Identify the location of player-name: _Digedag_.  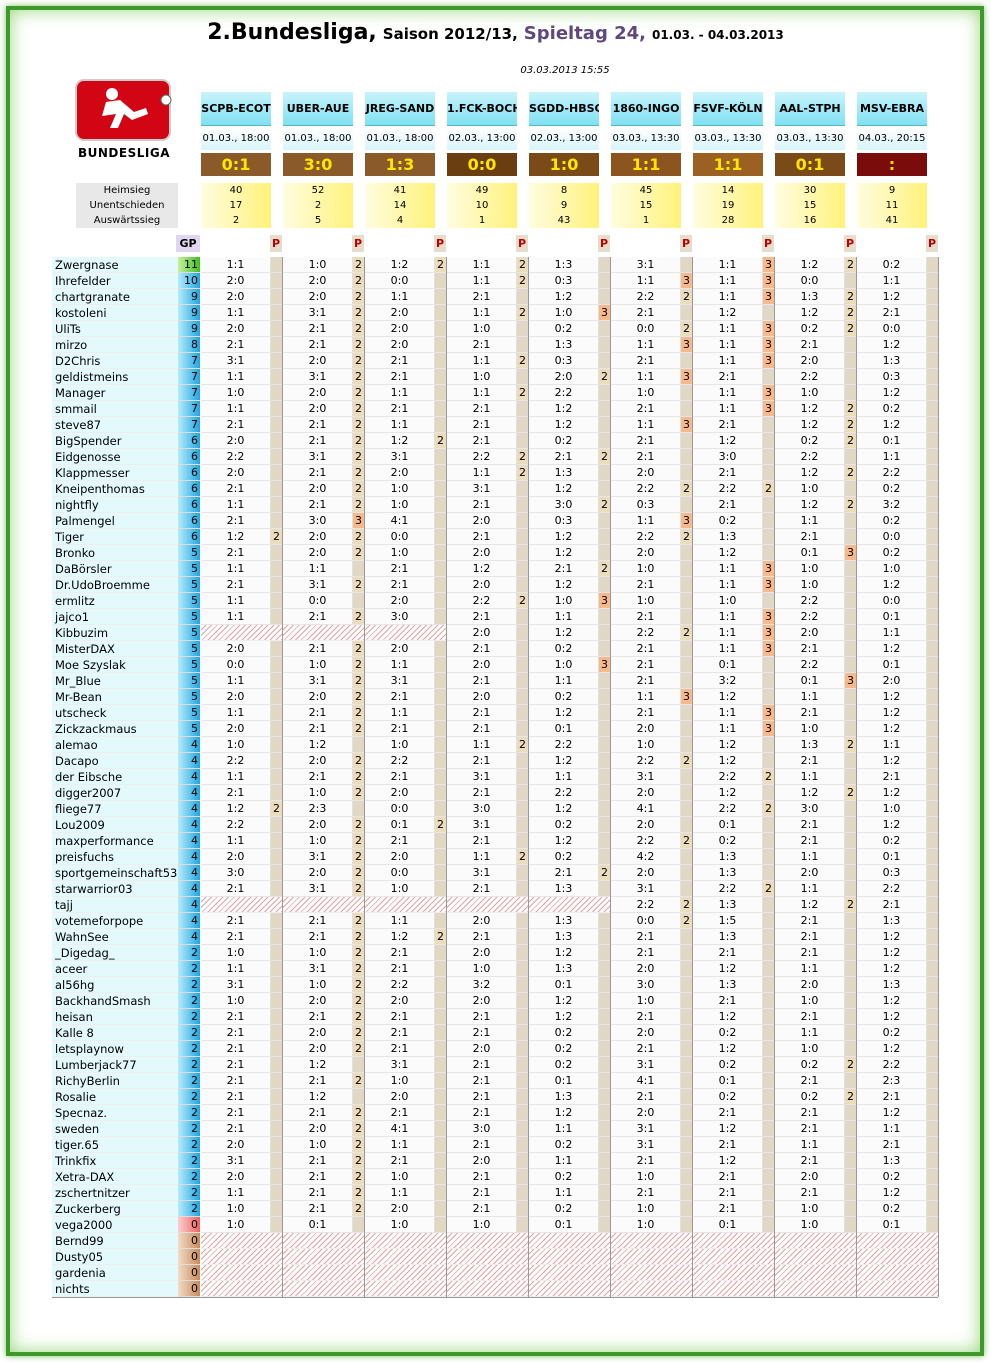
(115, 953).